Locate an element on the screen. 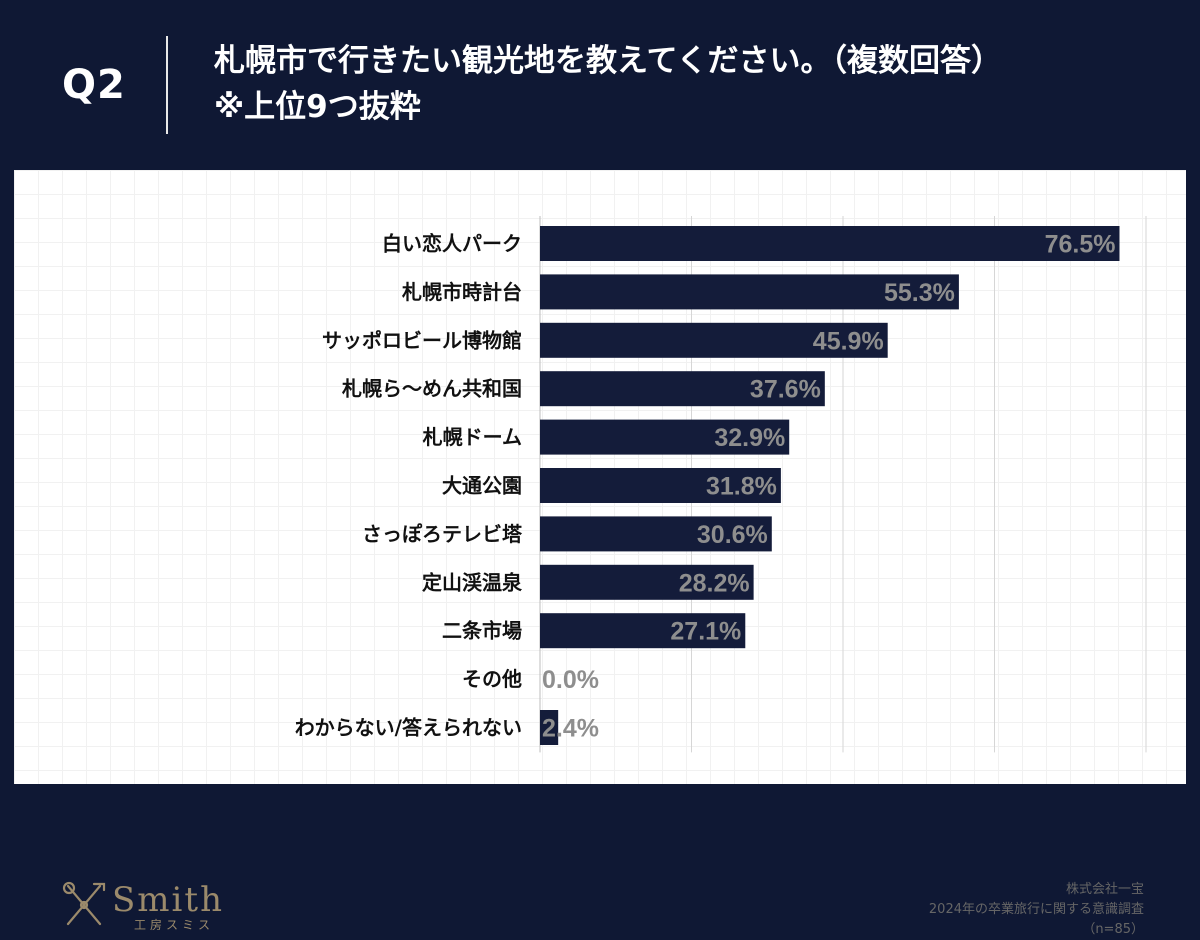 The width and height of the screenshot is (1200, 940). value-label: 76.5% is located at coordinates (1080, 245).